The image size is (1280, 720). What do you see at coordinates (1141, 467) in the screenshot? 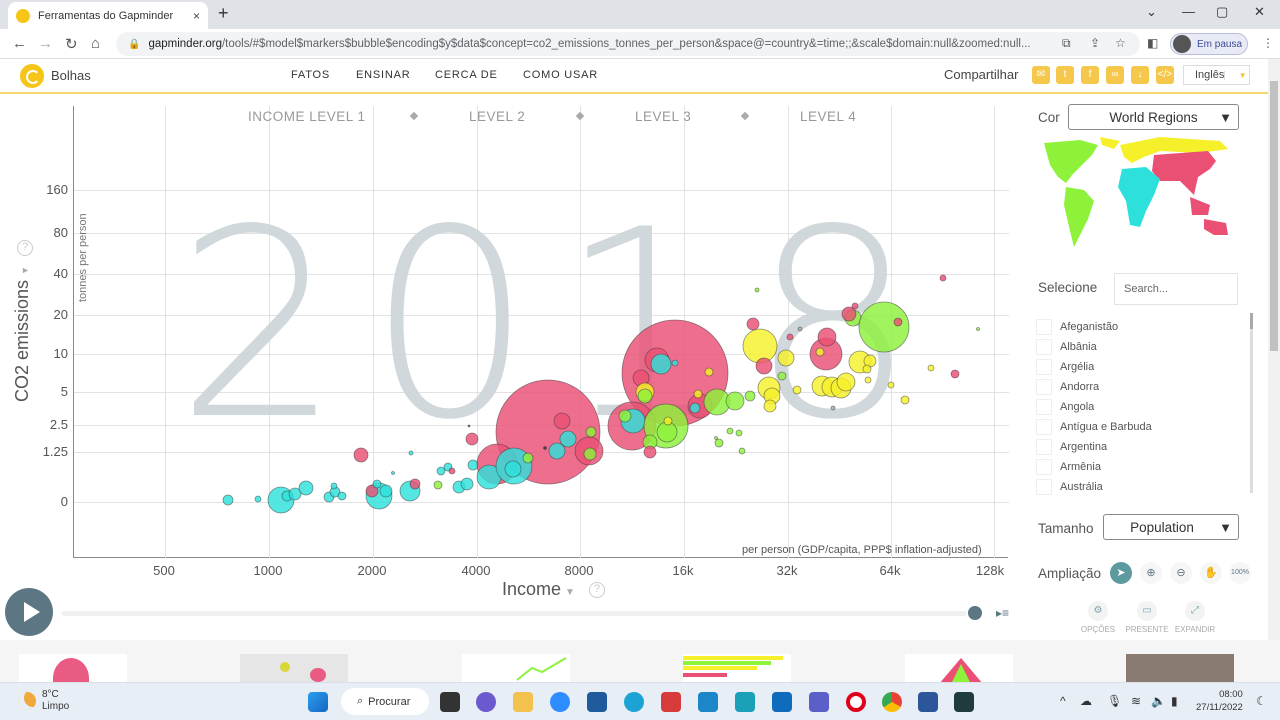
I see `list-item: Armênia` at bounding box center [1141, 467].